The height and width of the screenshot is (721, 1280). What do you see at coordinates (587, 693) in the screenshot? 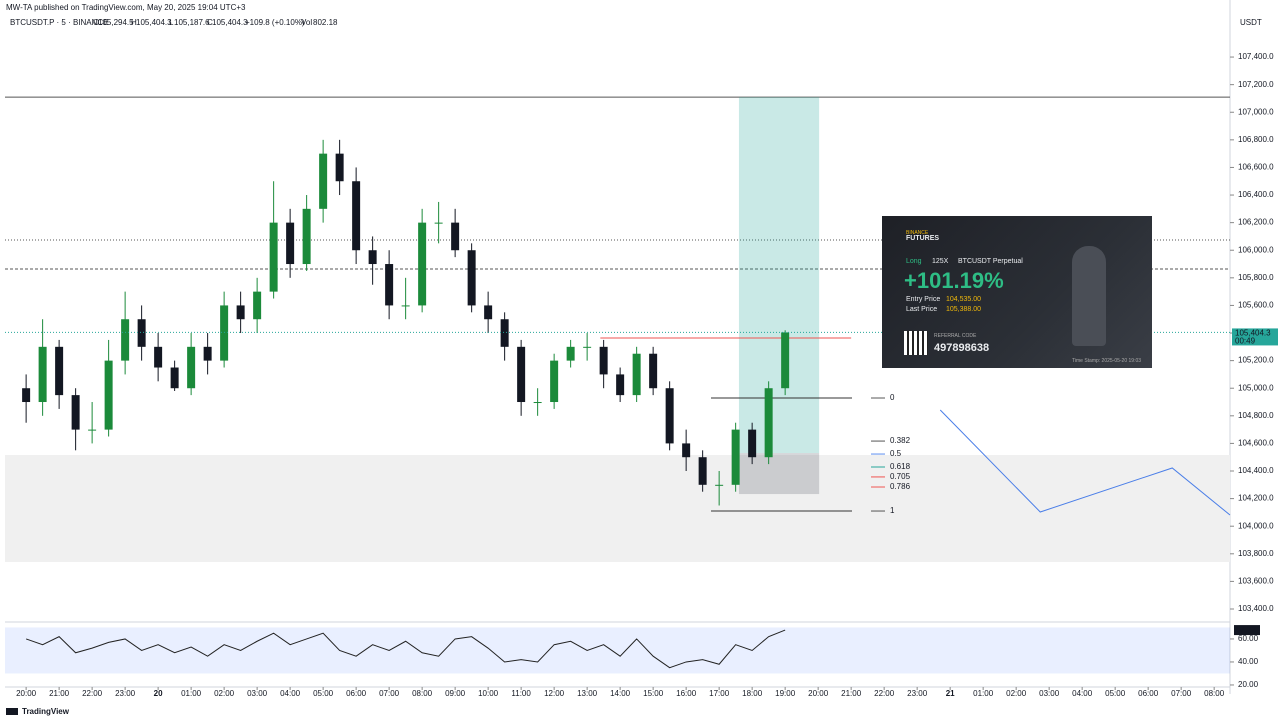
I see `x-tick-label: 13:00` at bounding box center [587, 693].